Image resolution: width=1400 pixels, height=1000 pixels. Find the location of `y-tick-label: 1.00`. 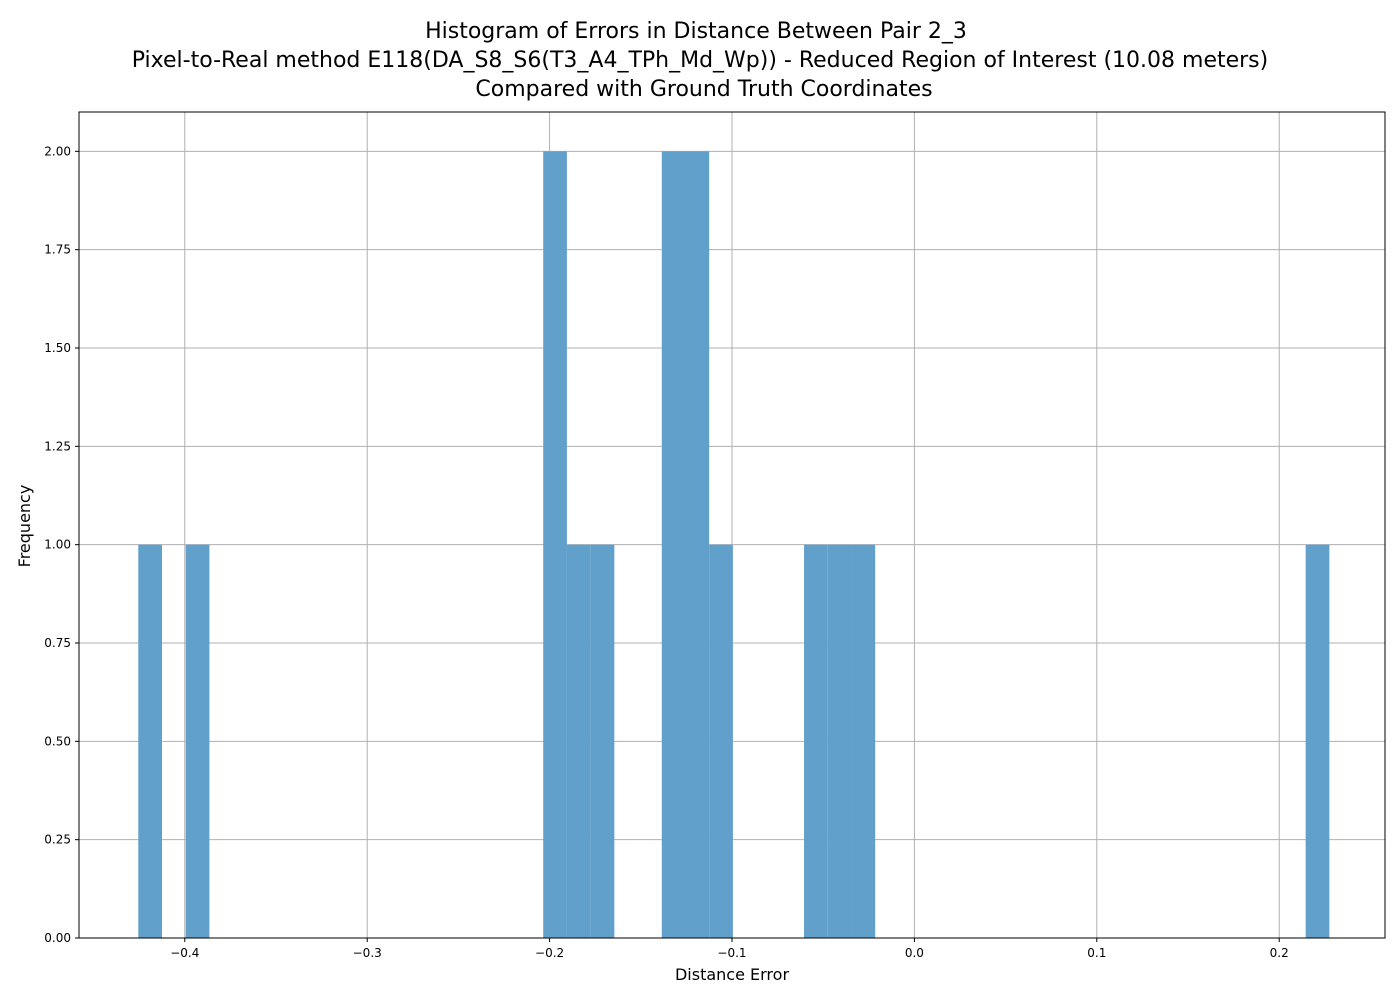

y-tick-label: 1.00 is located at coordinates (57, 545).